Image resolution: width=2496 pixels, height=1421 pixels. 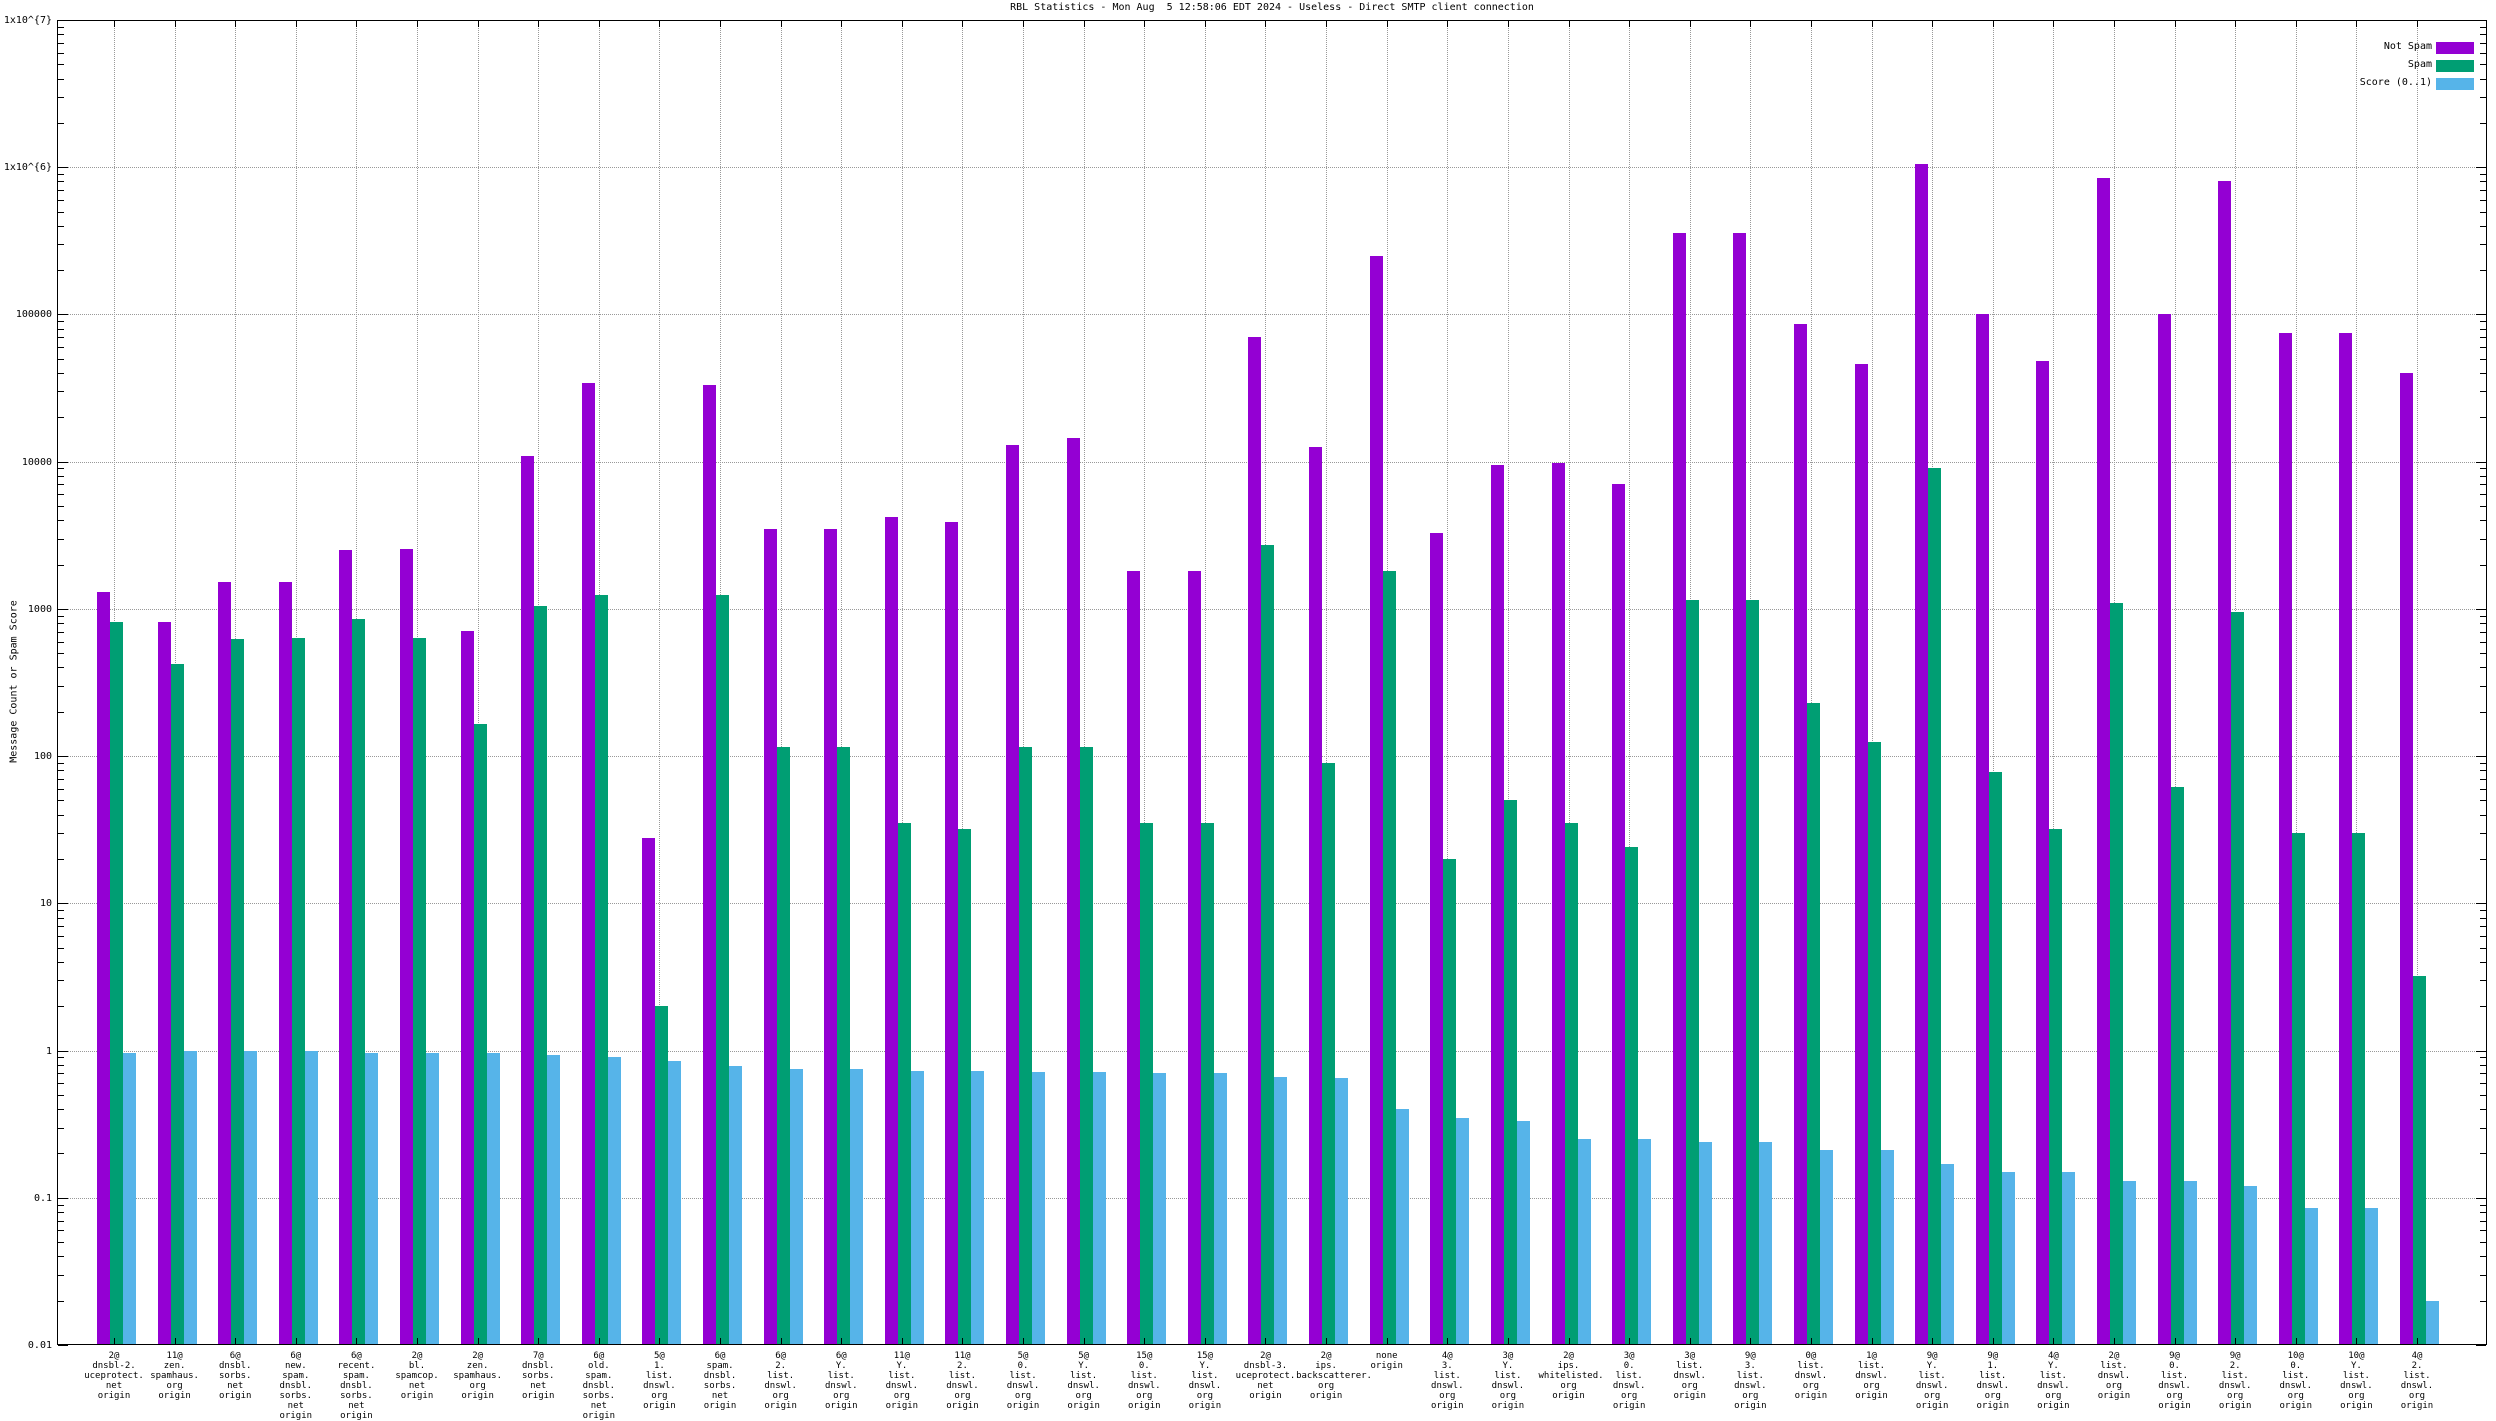 I want to click on x-category-label: 2@ dnsbl-2. uceprotect. net origin, so click(x=114, y=1376).